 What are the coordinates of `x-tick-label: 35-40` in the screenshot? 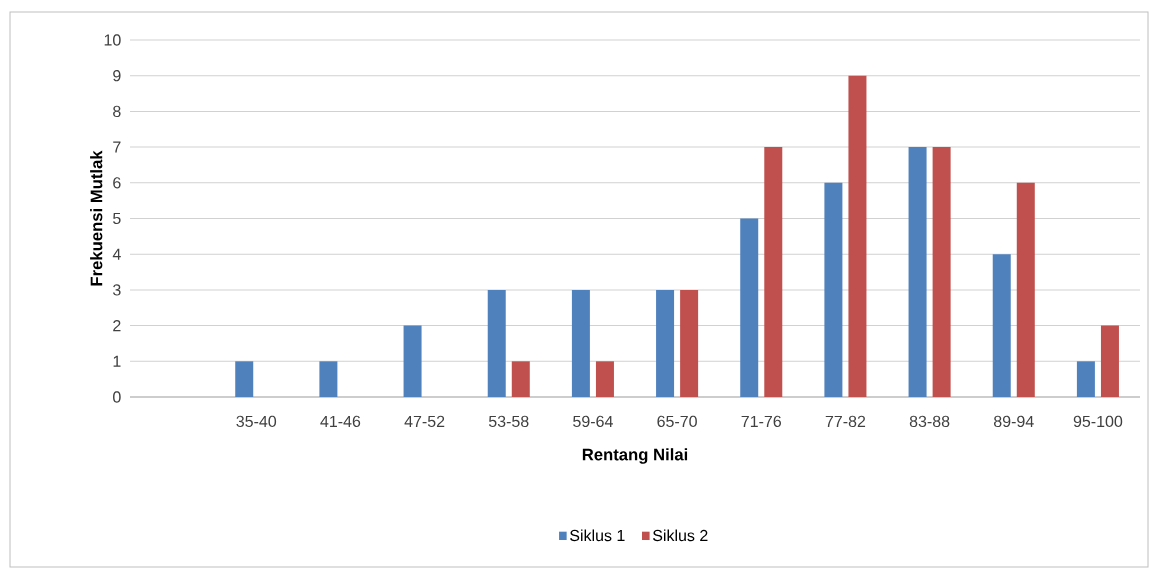 It's located at (256, 421).